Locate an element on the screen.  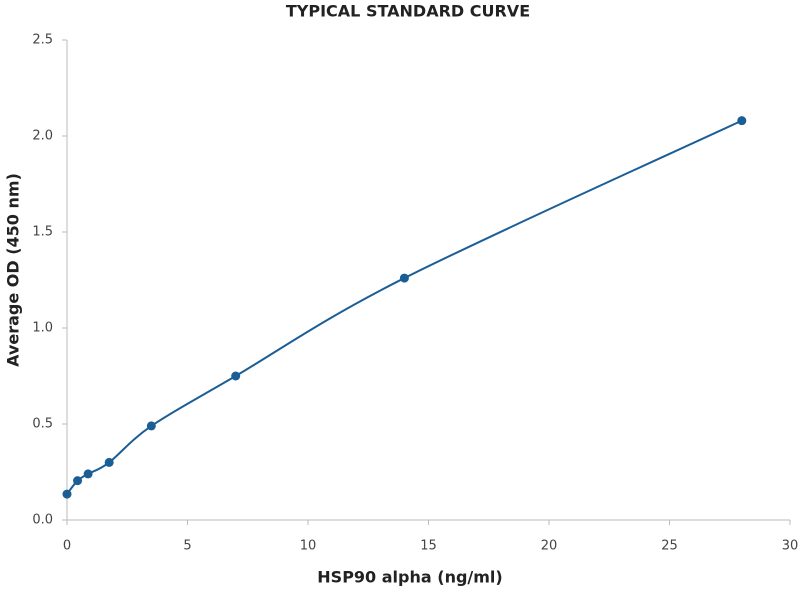
y-tick-label: 1.5 is located at coordinates (42, 232).